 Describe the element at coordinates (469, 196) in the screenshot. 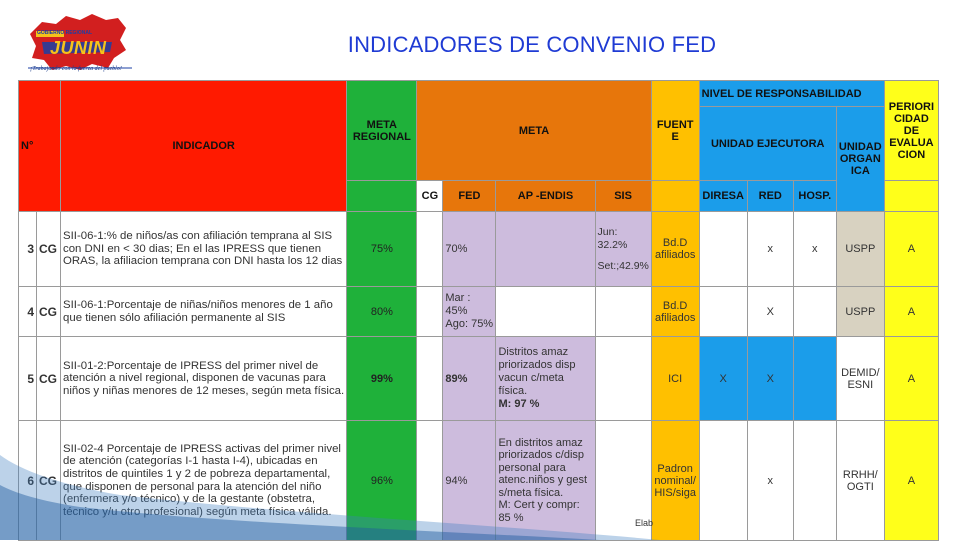

I see `header-fed: FED` at that location.